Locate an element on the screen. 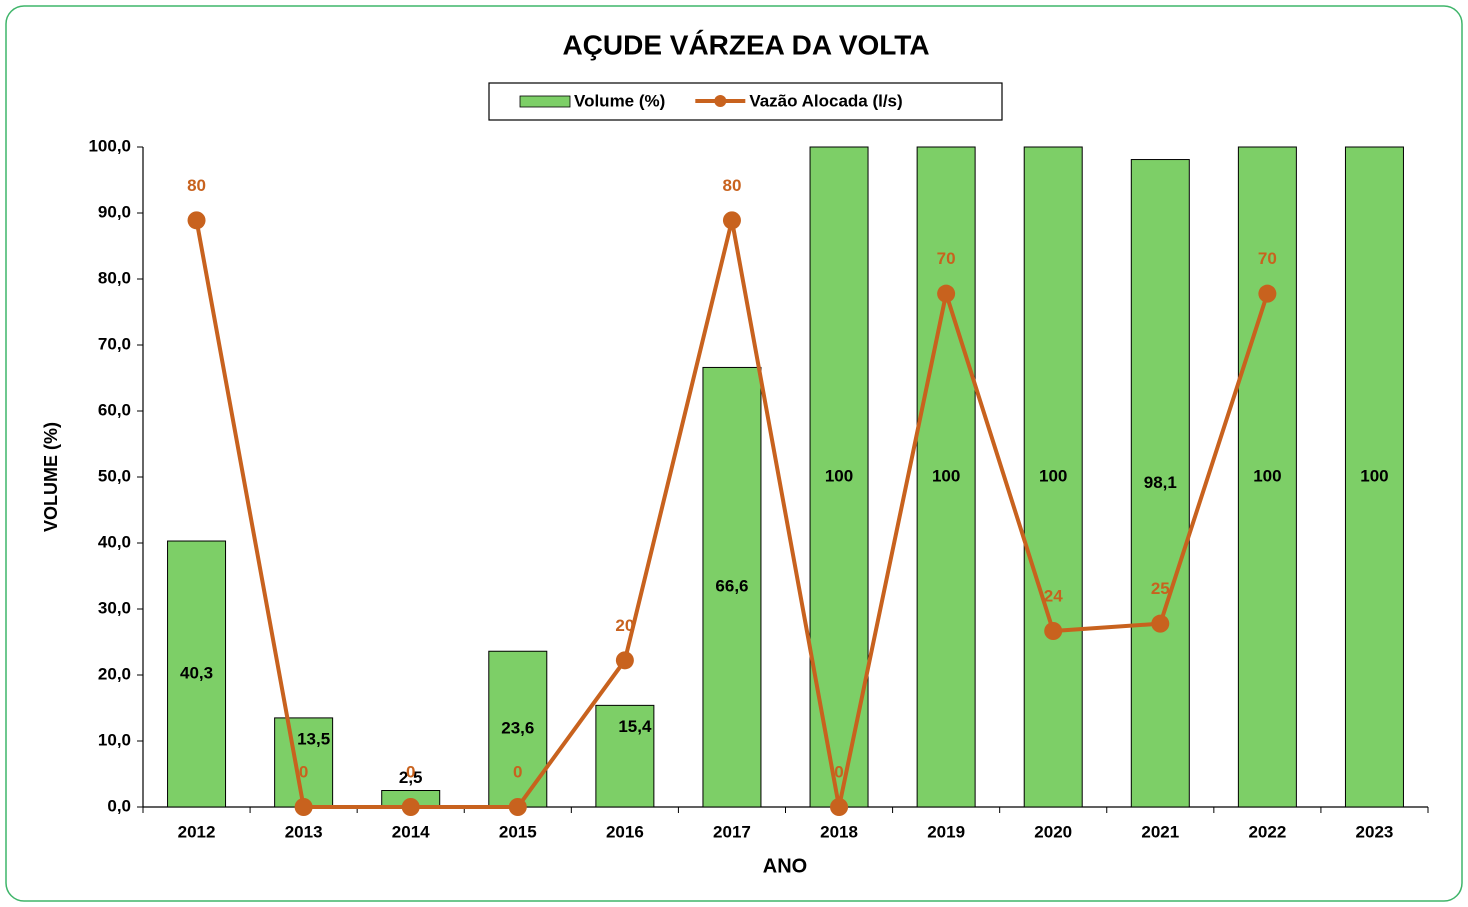 The height and width of the screenshot is (907, 1468). x-tick-label: 2023 is located at coordinates (1375, 831).